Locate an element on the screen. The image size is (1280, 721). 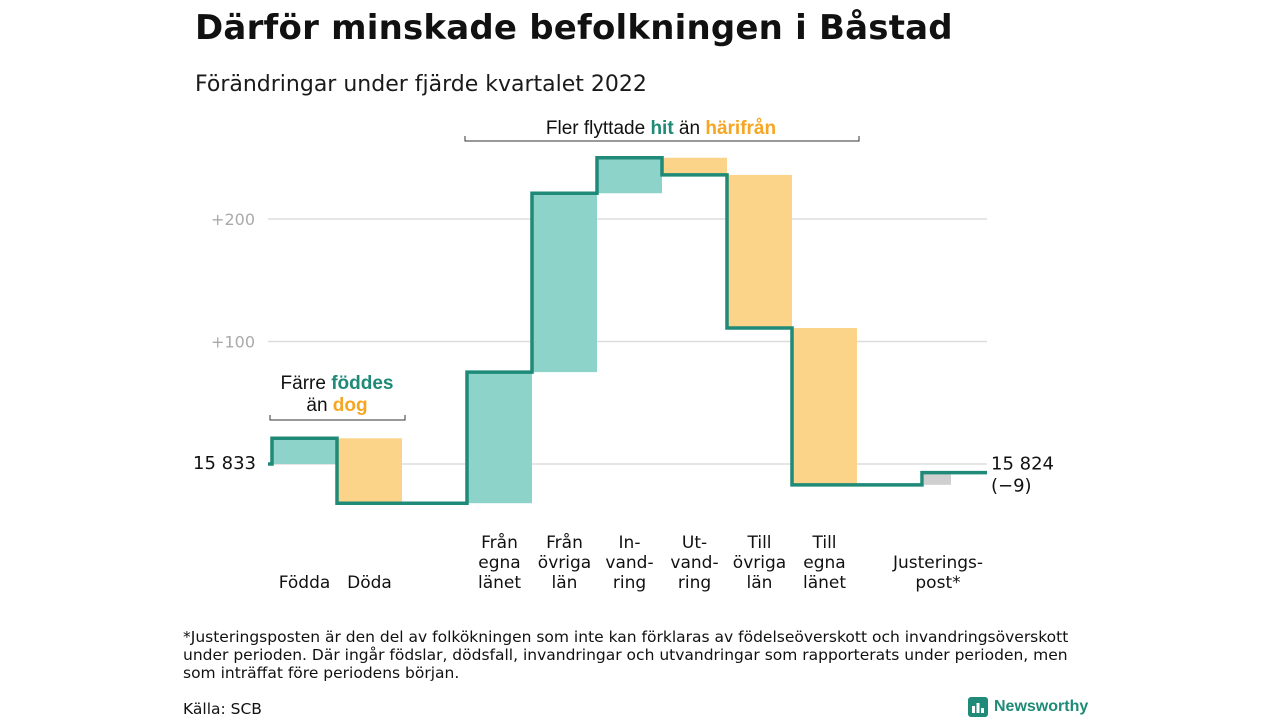
source-note: Källa: SCB is located at coordinates (222, 709).